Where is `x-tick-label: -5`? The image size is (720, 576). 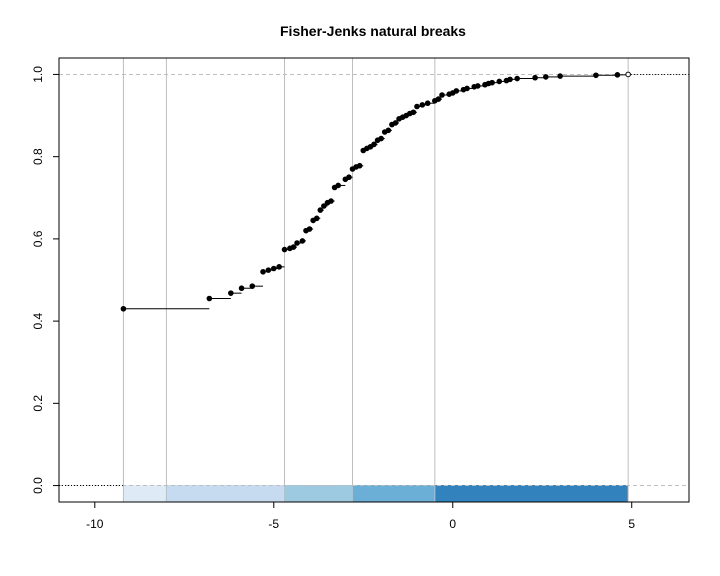
x-tick-label: -5 is located at coordinates (273, 524).